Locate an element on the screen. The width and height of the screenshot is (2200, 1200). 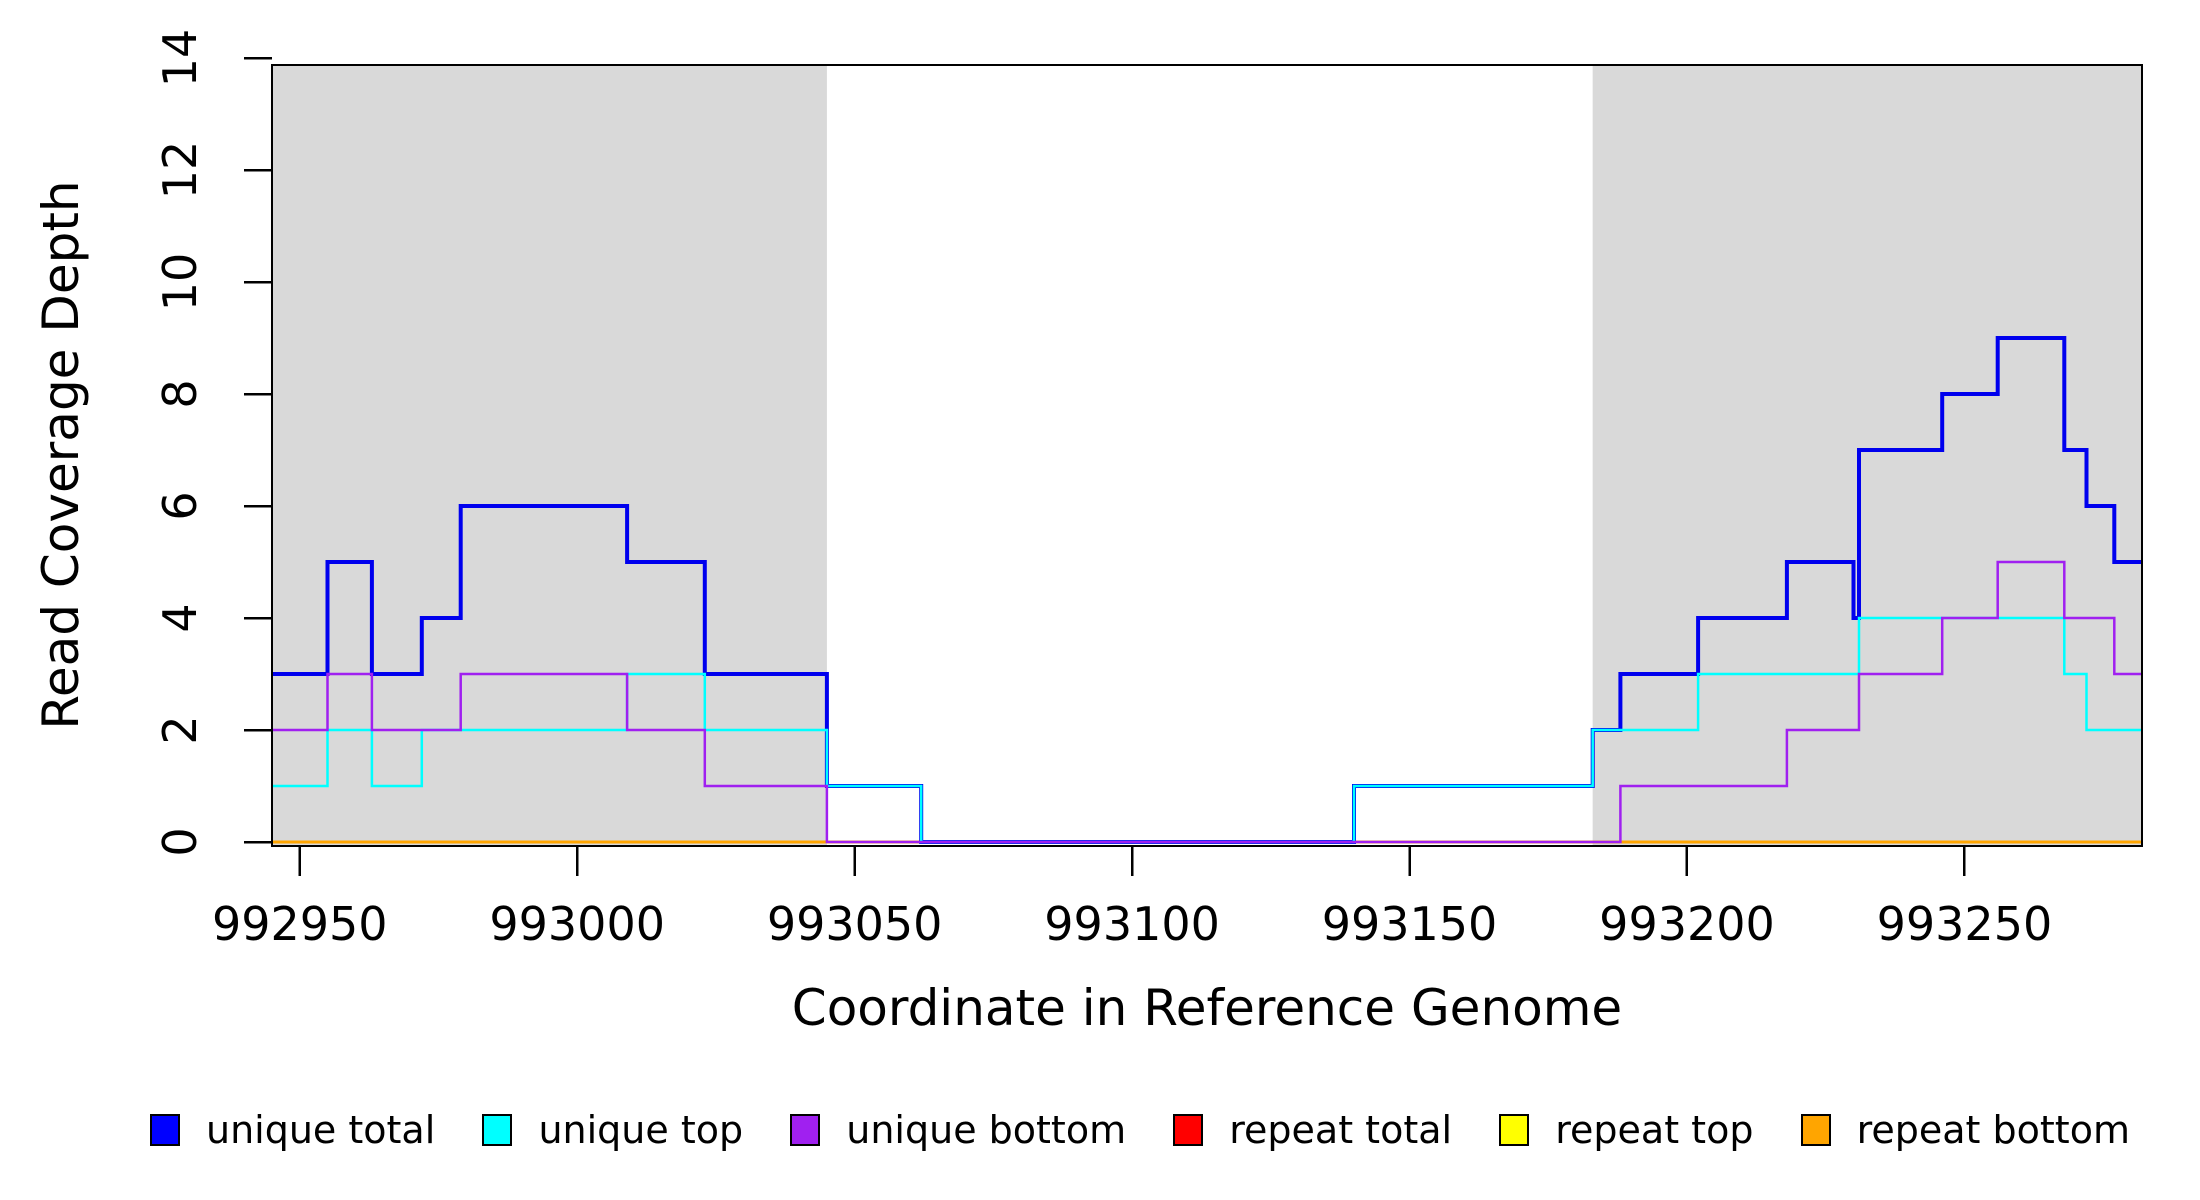
legend-item-repeat-bottom: repeat bottom is located at coordinates (1965, 1130).